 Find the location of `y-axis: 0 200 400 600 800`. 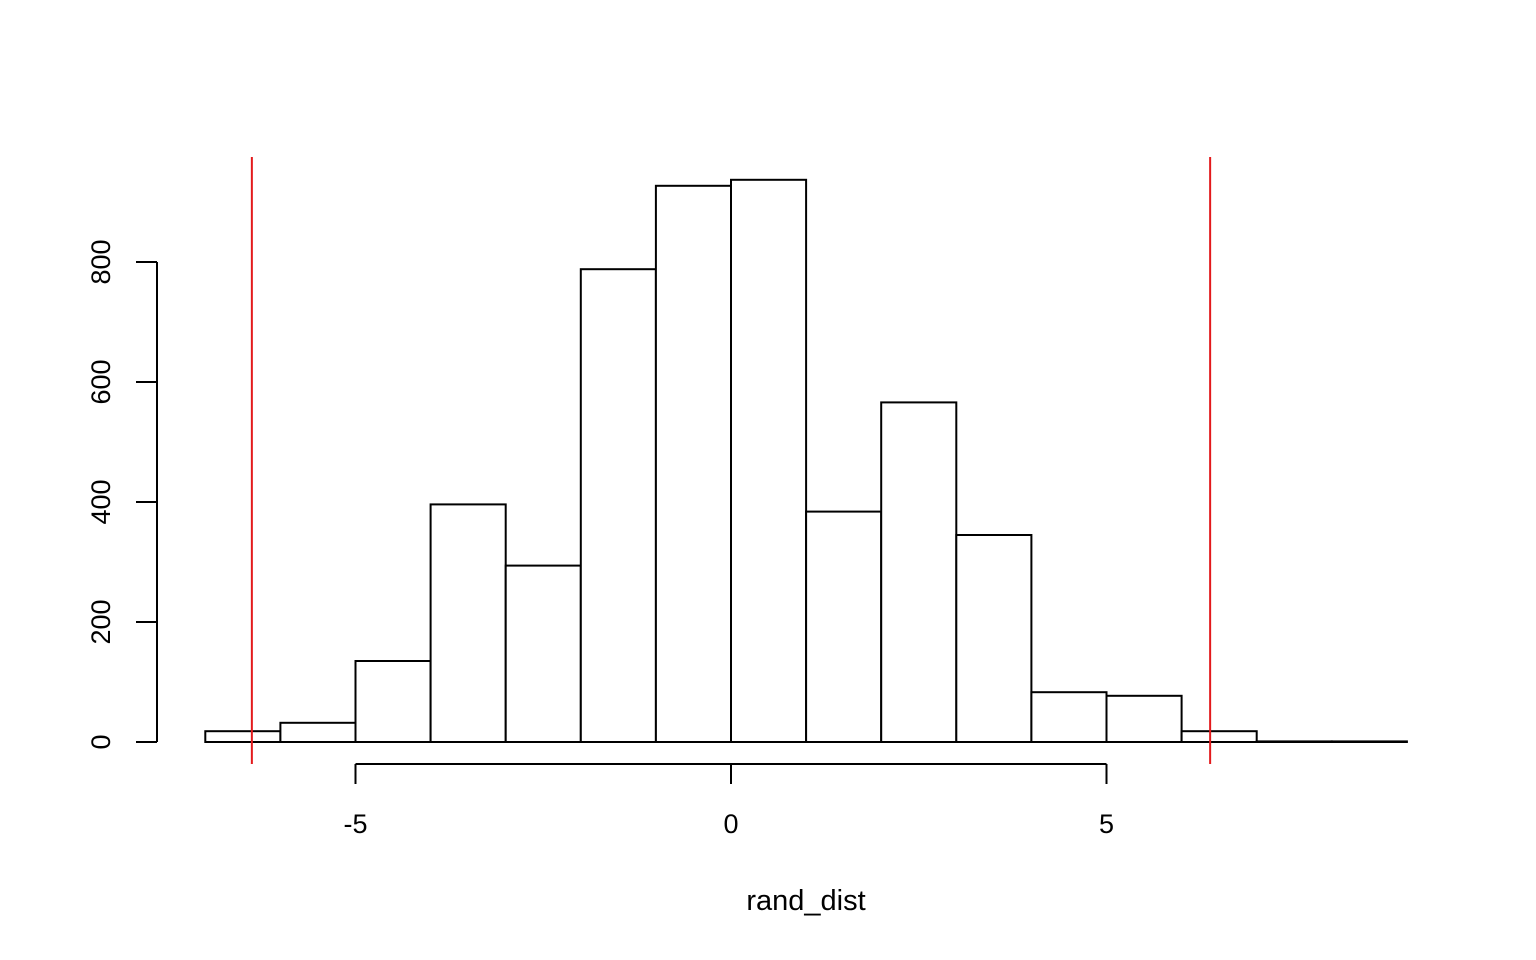

y-axis: 0 200 400 600 800 is located at coordinates (122, 494).